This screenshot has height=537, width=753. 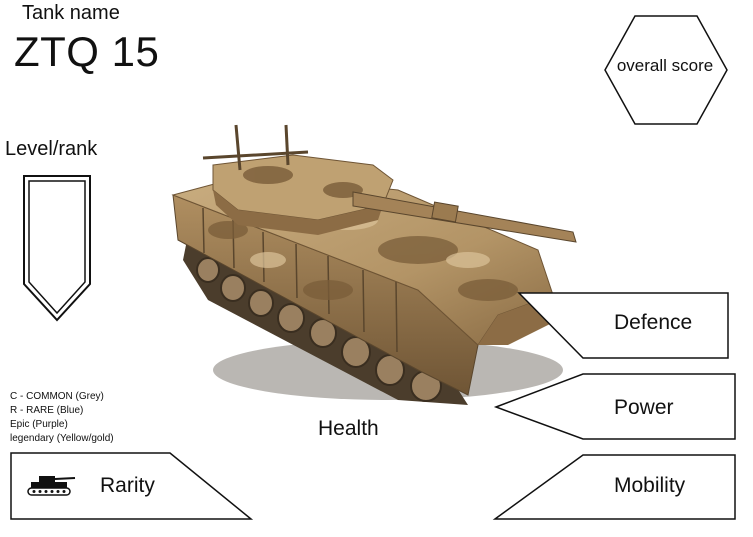 I want to click on defence-panel, so click(x=623, y=325).